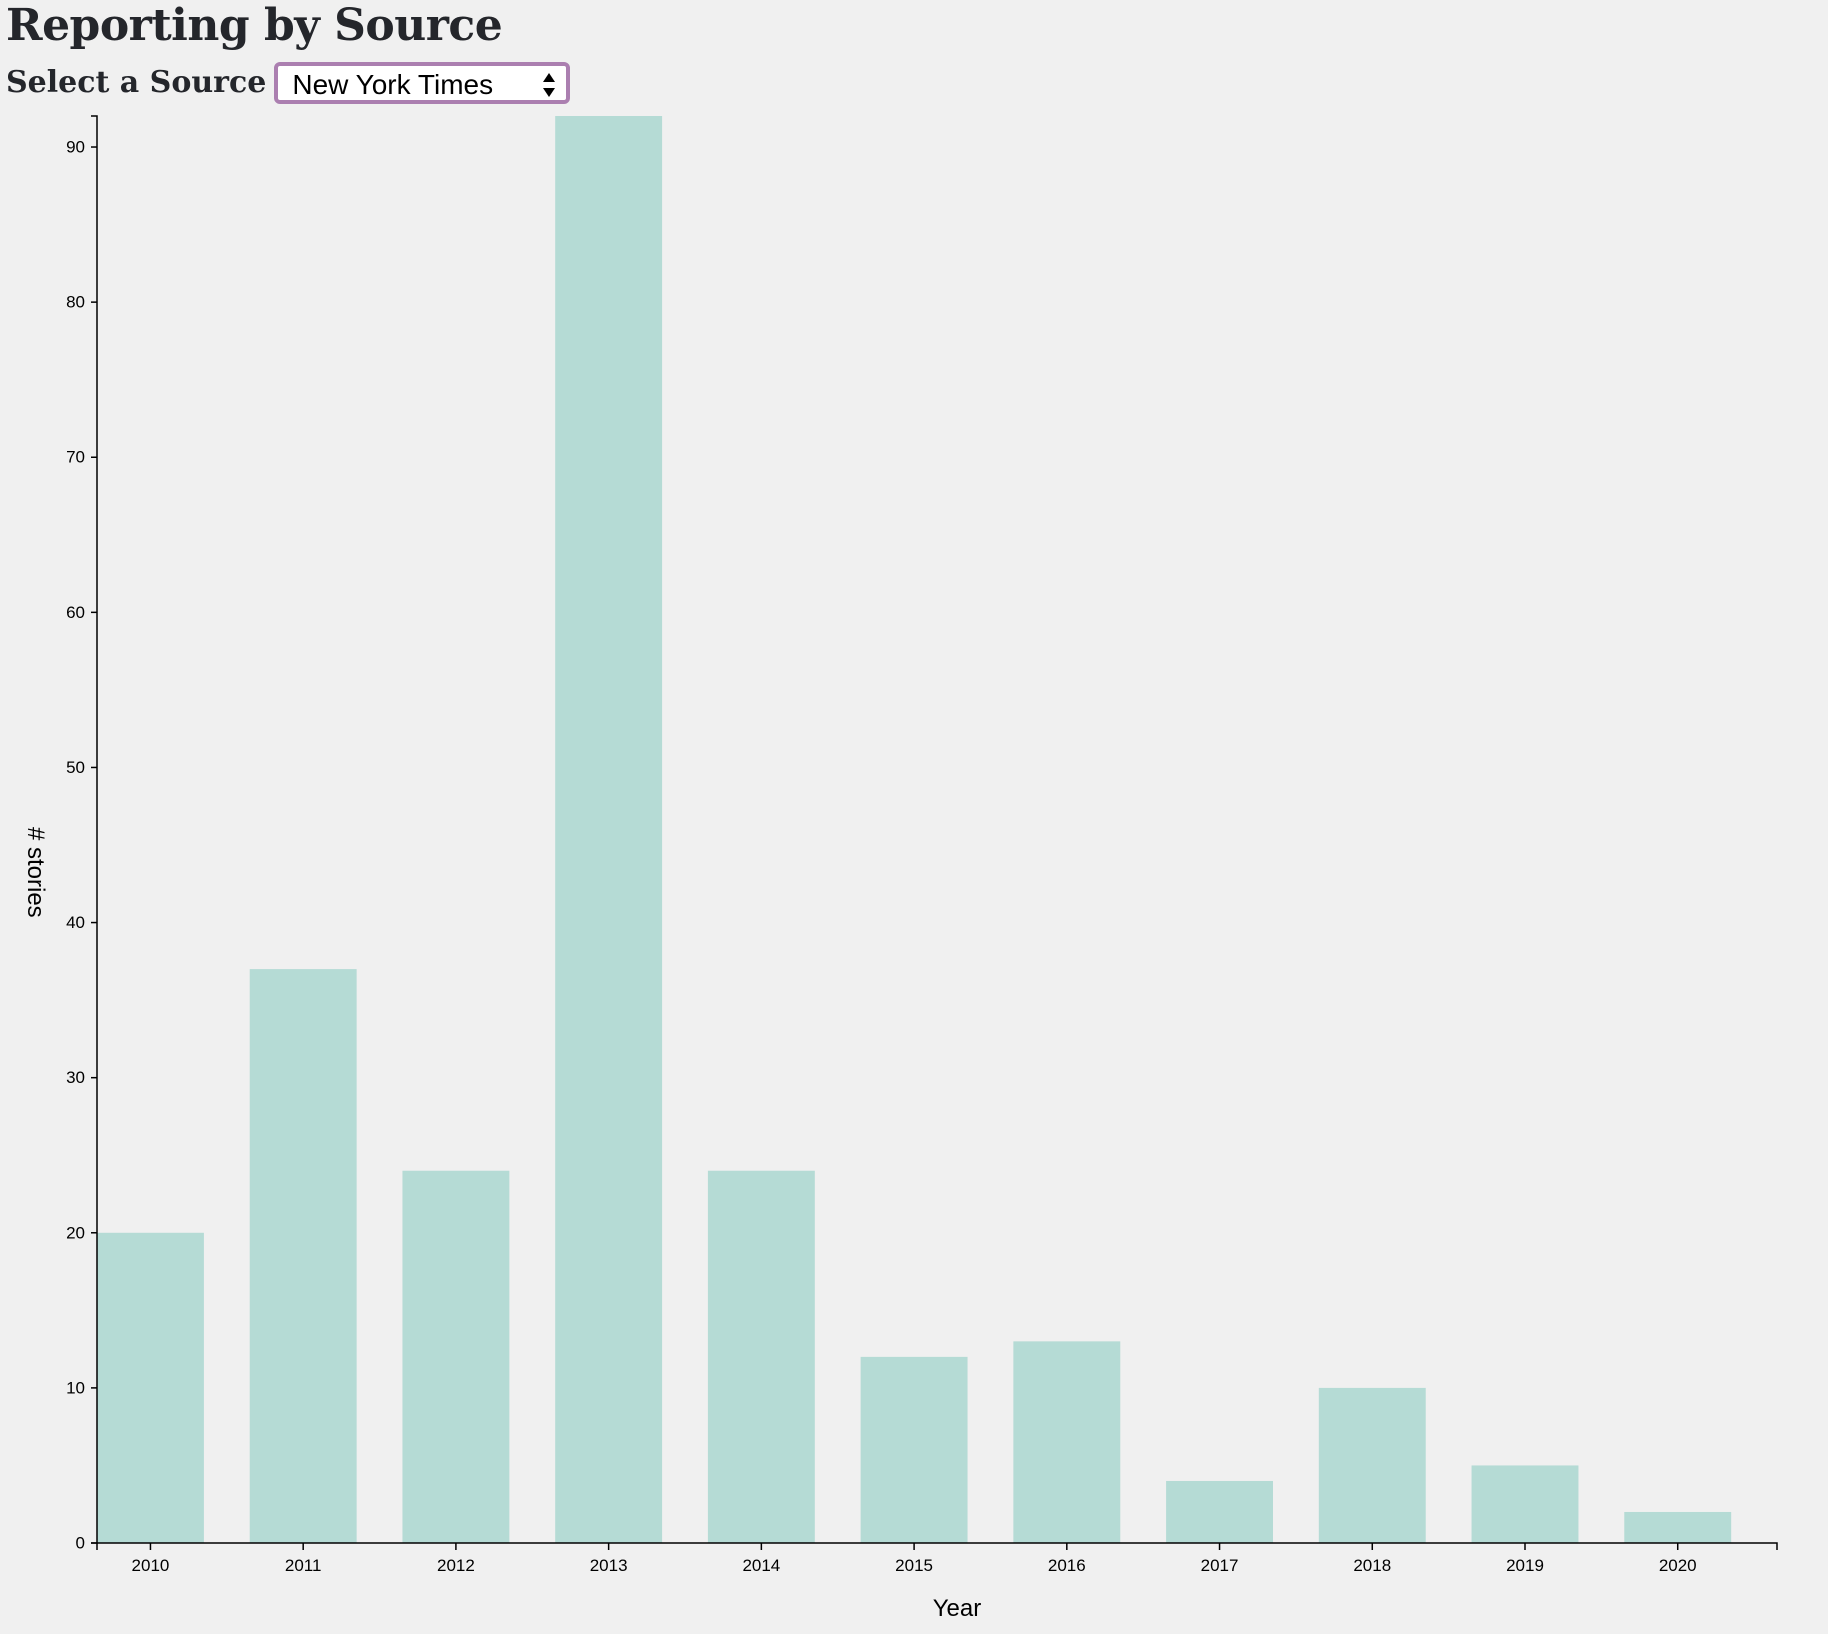 This screenshot has height=1634, width=1828. What do you see at coordinates (1220, 1565) in the screenshot?
I see `x-tick-label: 2017` at bounding box center [1220, 1565].